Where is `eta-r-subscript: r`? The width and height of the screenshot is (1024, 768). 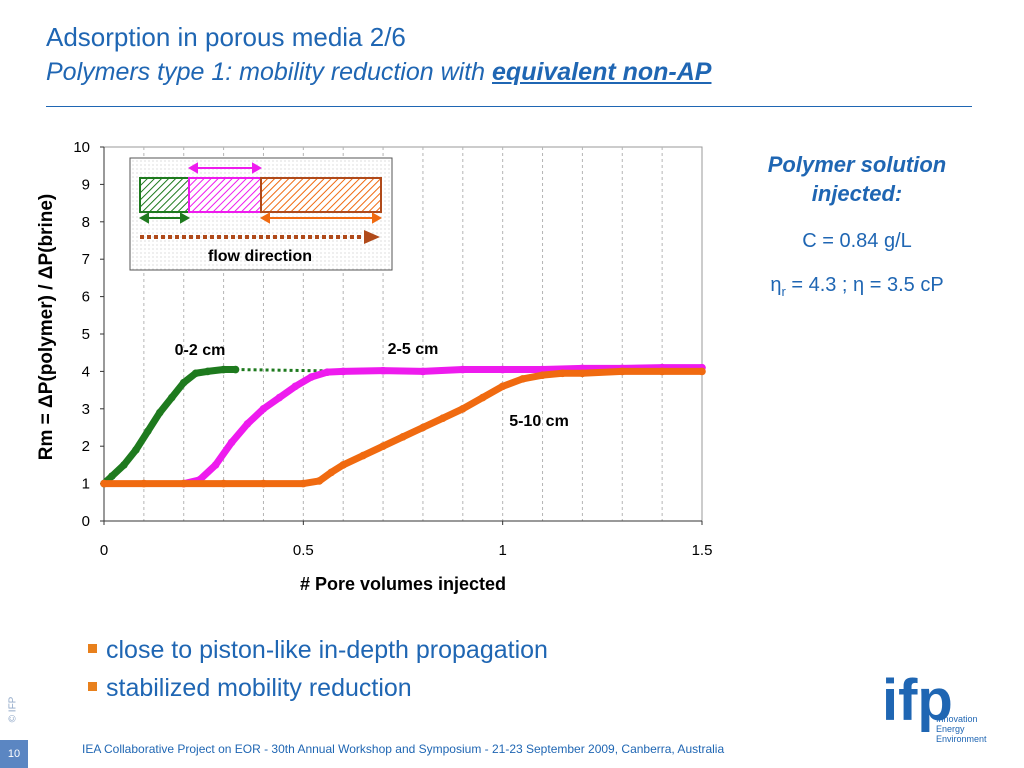 eta-r-subscript: r is located at coordinates (783, 291).